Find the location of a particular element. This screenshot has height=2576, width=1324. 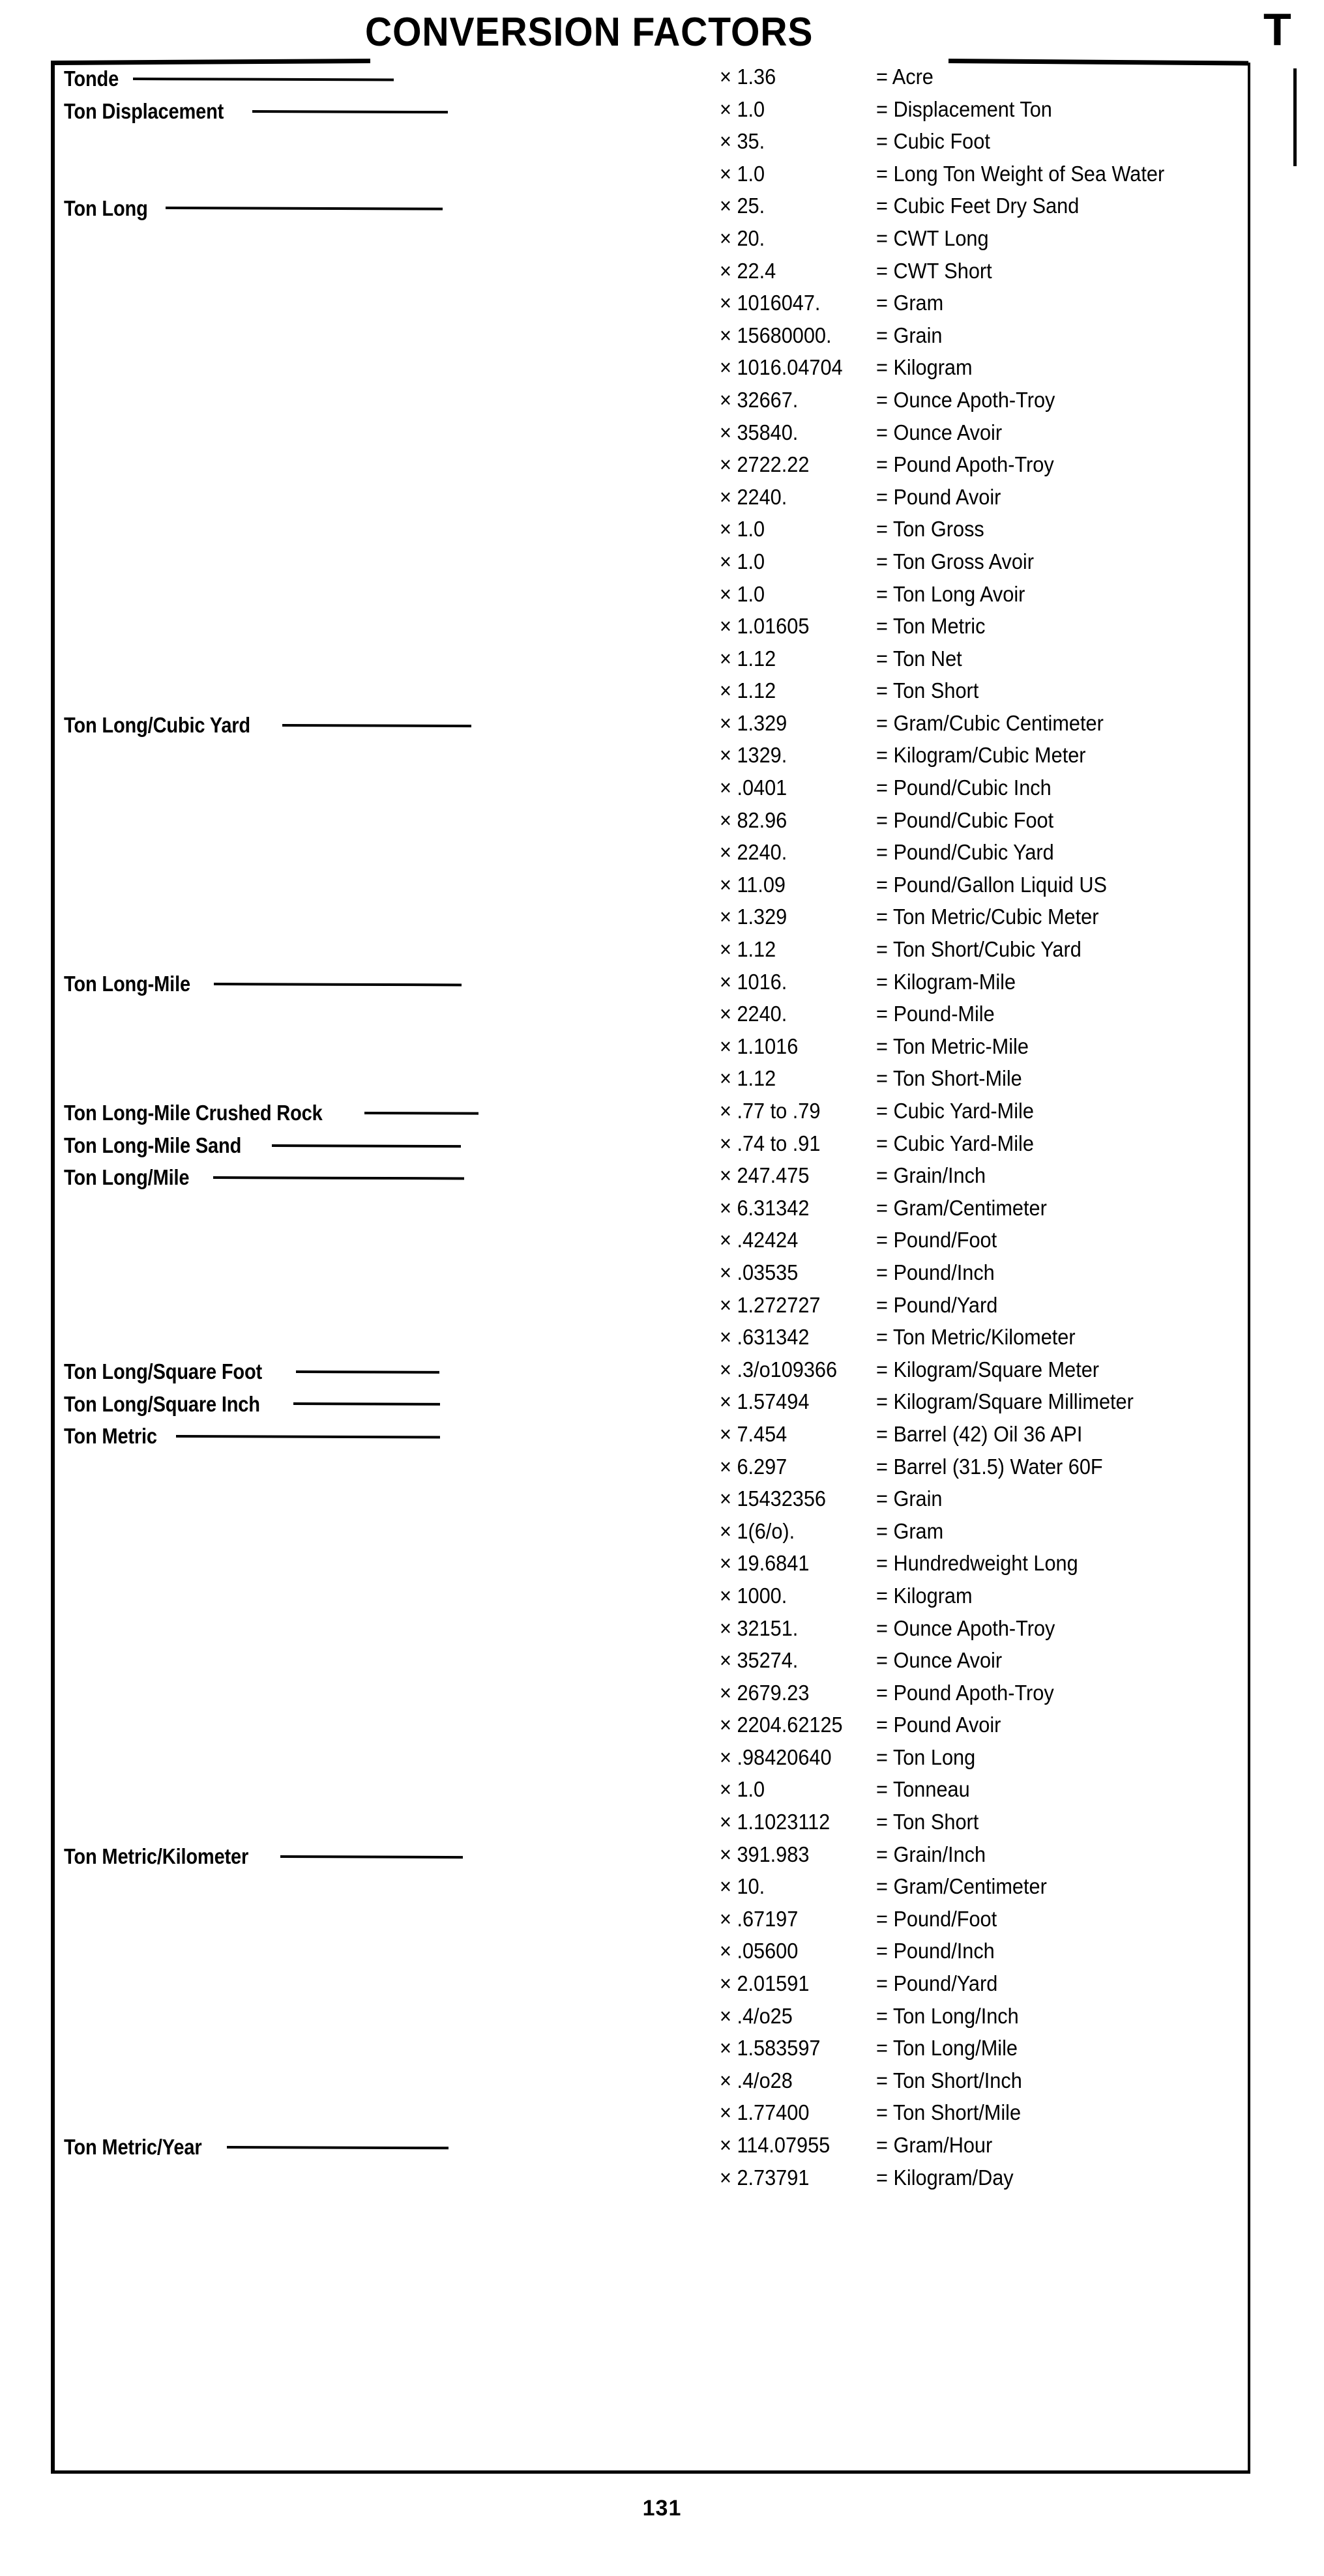

result-cell: = Gram/Centimeter is located at coordinates (968, 1887).